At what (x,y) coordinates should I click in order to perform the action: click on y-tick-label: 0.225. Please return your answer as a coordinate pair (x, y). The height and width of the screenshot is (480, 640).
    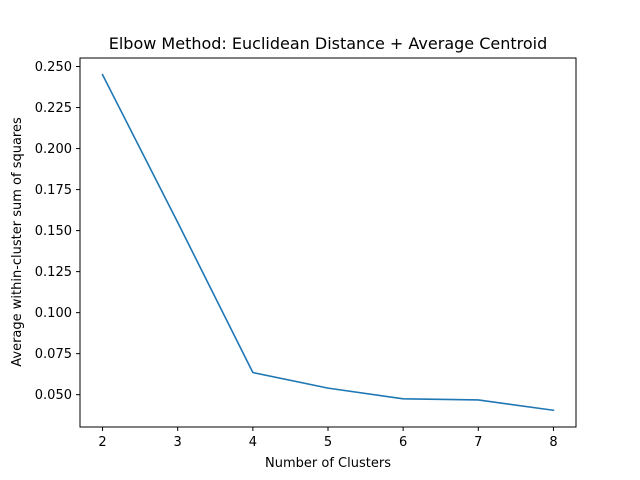
    Looking at the image, I should click on (53, 108).